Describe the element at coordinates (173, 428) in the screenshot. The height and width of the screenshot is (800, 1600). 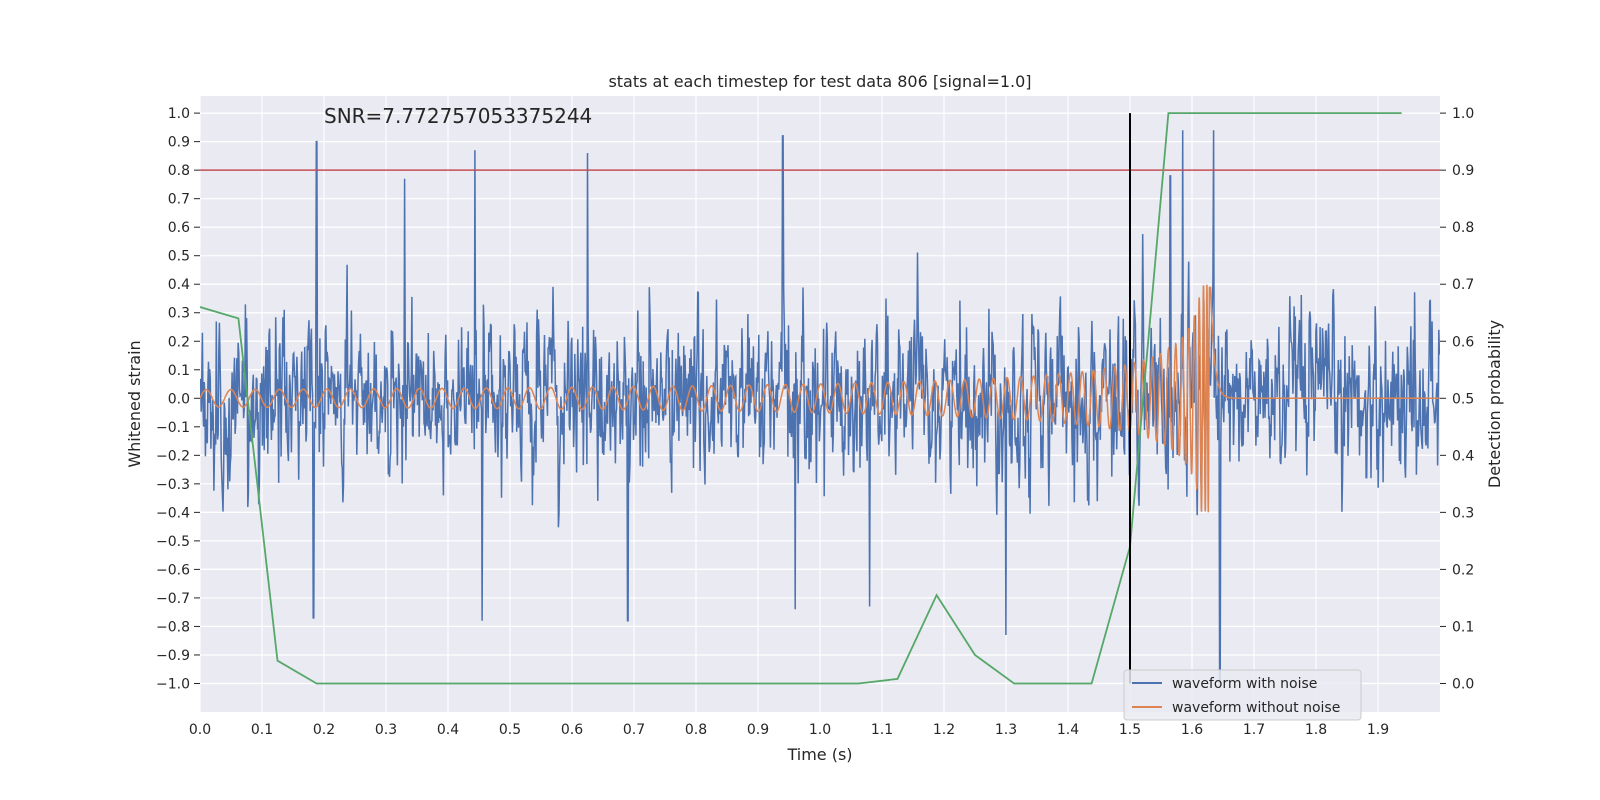
I see `y-tick-label: −0.1` at that location.